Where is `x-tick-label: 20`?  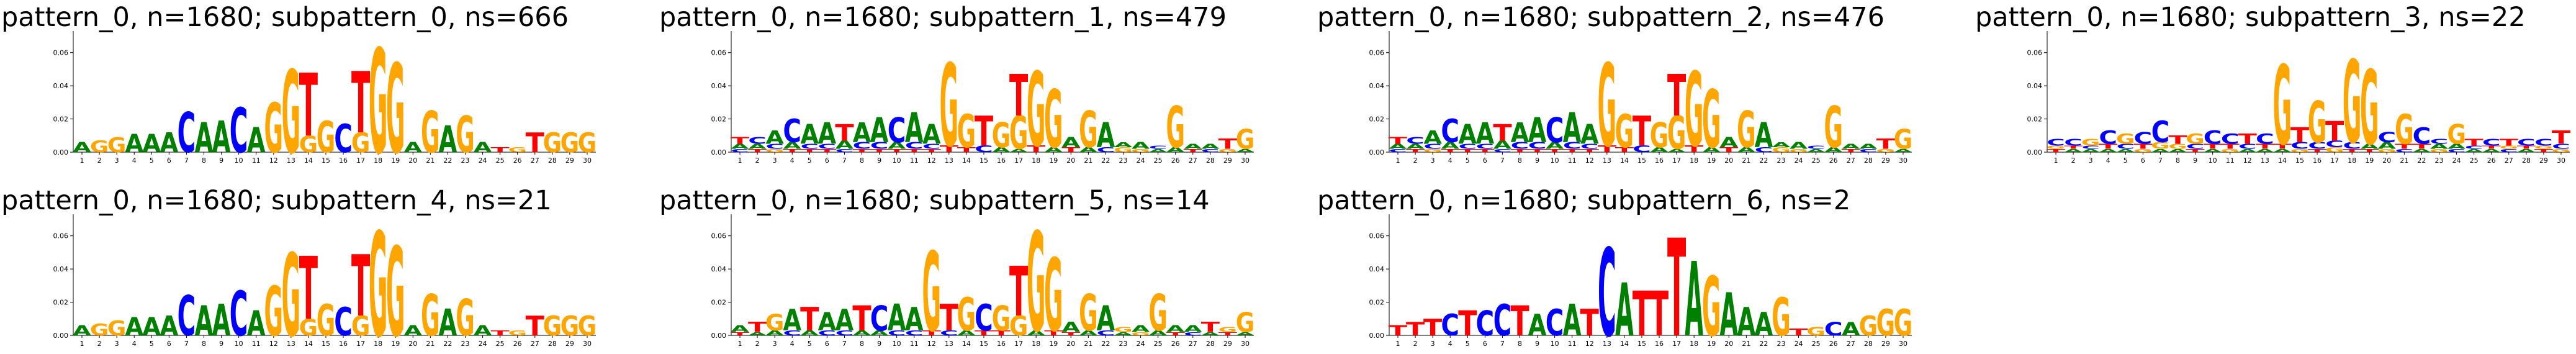 x-tick-label: 20 is located at coordinates (2386, 161).